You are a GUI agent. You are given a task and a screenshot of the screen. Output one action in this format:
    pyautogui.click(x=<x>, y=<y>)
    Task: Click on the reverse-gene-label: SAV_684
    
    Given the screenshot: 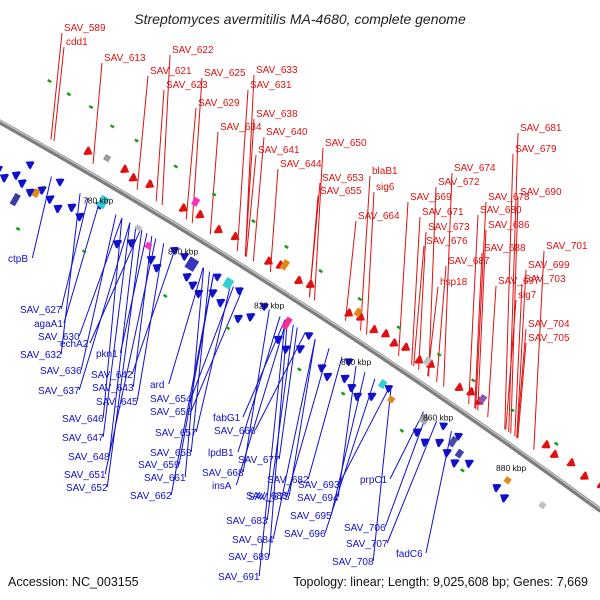 What is the action you would take?
    pyautogui.click(x=253, y=540)
    